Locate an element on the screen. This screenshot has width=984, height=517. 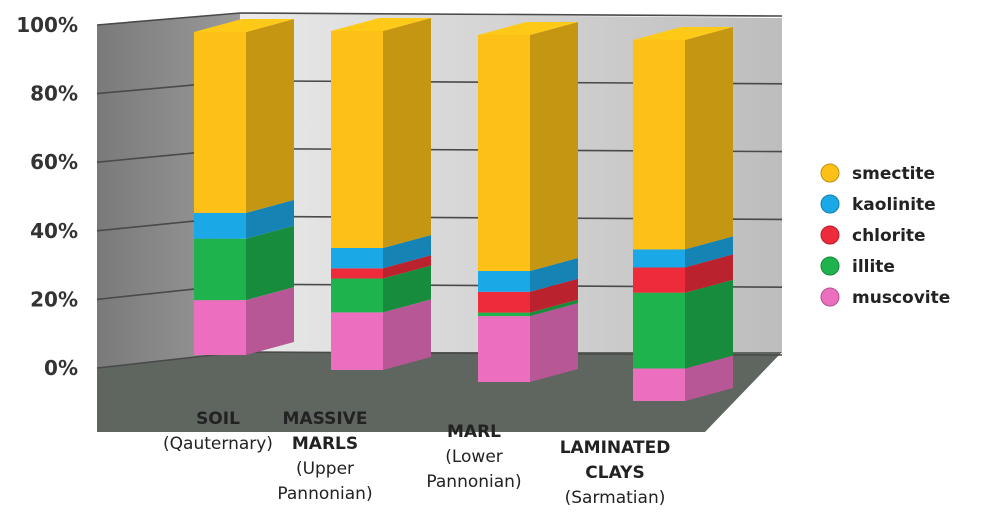
legend-label: illite is located at coordinates (873, 267).